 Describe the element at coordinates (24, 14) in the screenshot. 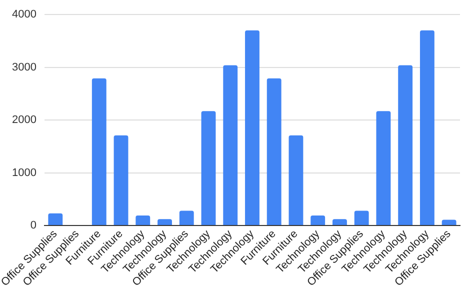

I see `y-tick-label: 4000` at that location.